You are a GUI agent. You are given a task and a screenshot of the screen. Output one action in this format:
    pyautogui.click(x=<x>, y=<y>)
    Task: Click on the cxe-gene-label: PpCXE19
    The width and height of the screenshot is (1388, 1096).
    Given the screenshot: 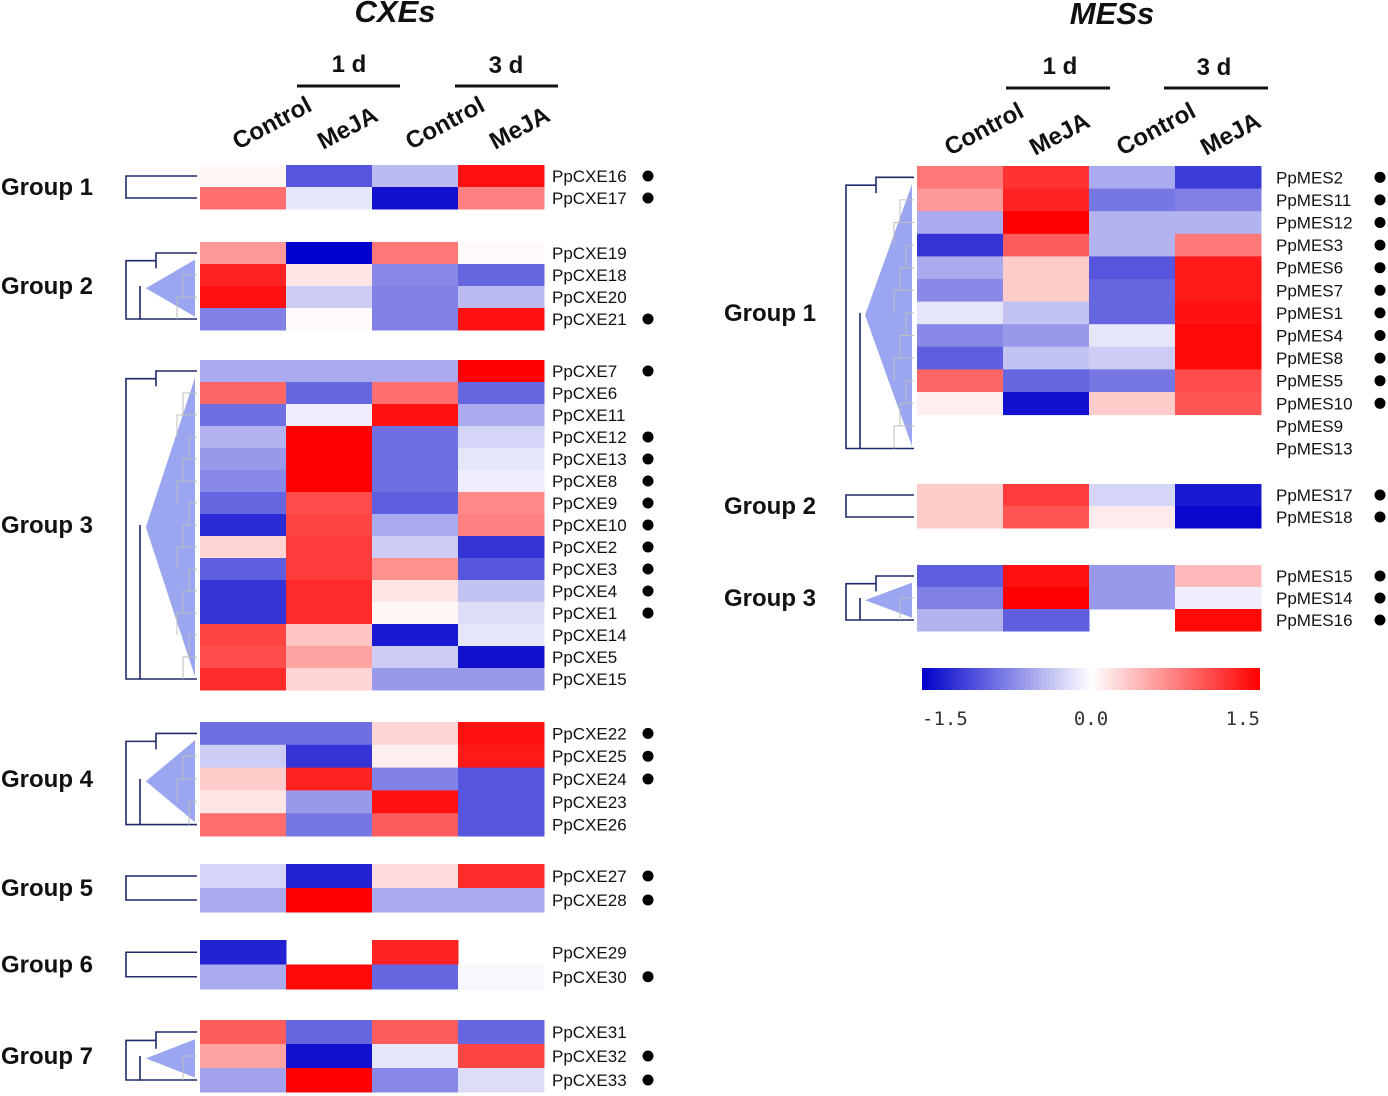 What is the action you would take?
    pyautogui.click(x=589, y=253)
    